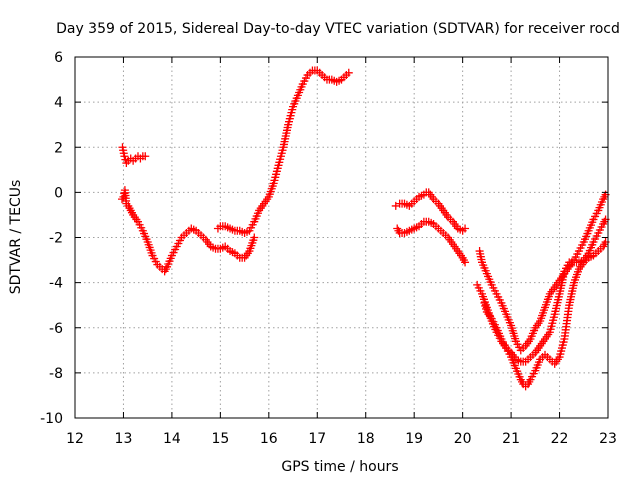 The image size is (640, 485). I want to click on series-arc-b, so click(188, 231).